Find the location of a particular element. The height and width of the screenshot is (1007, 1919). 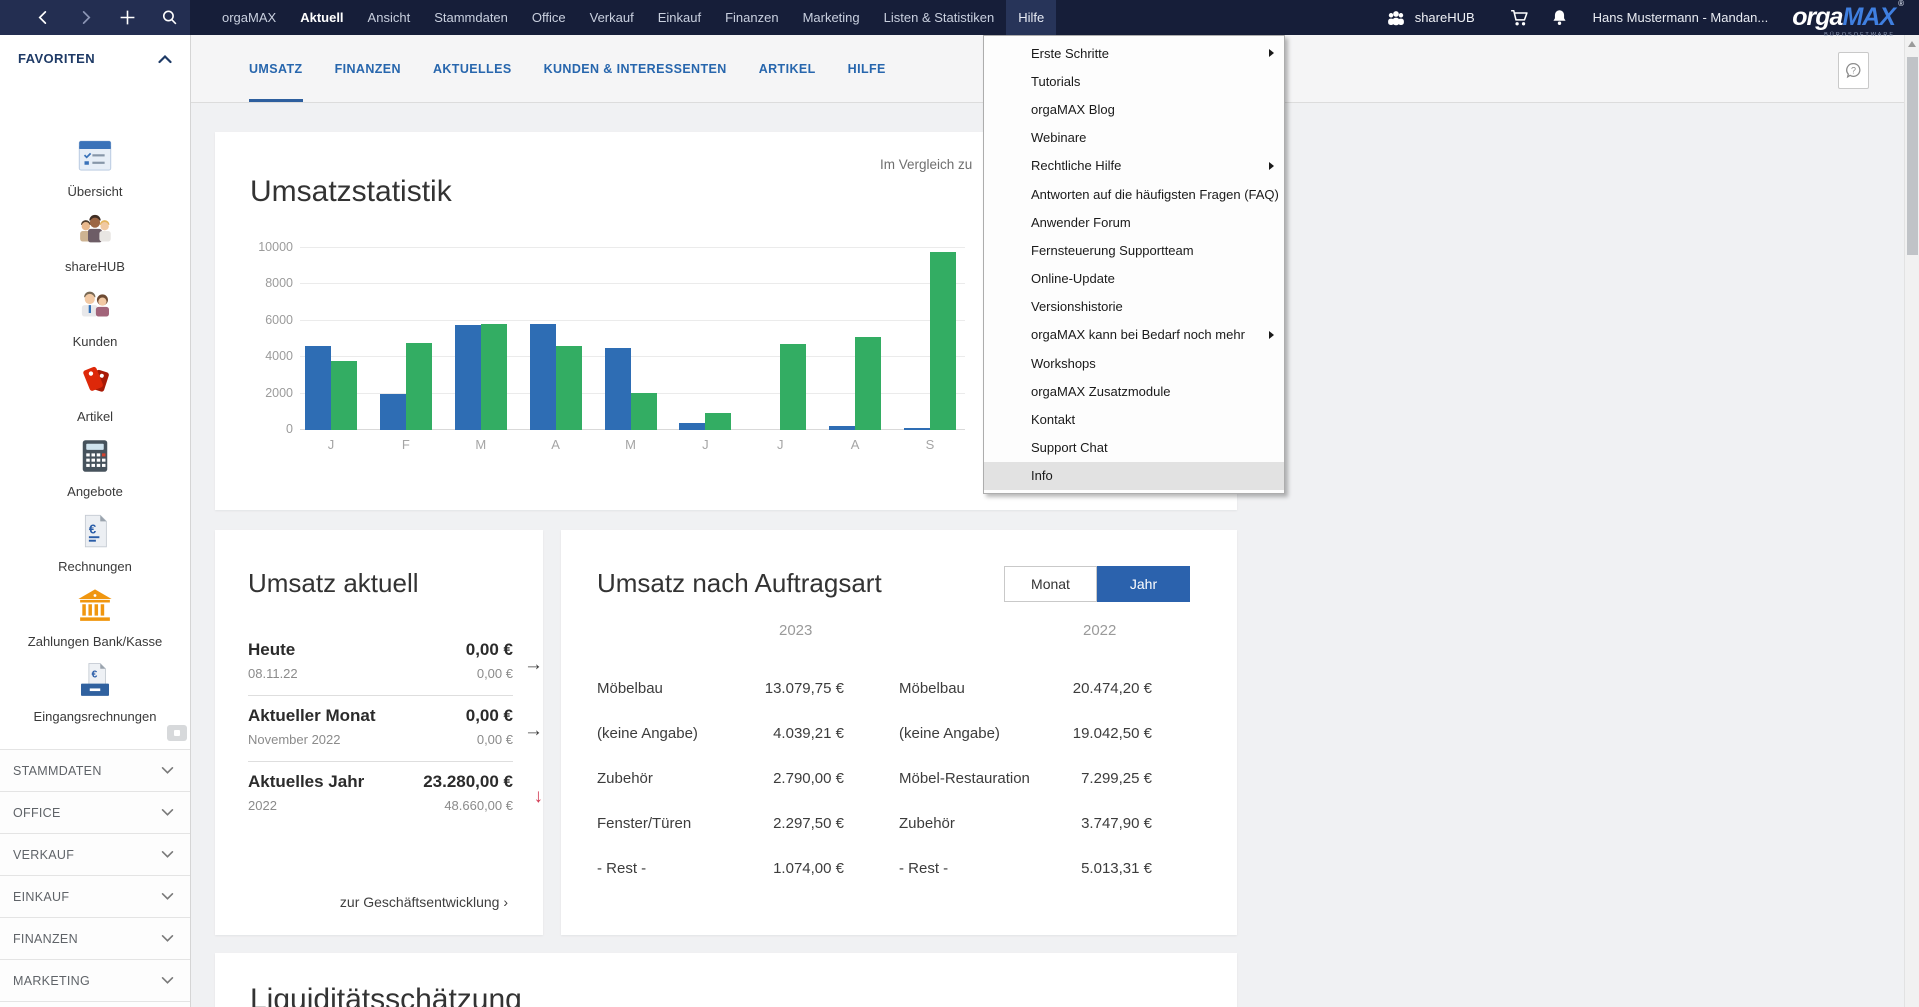

toggle-jahr: Jahr is located at coordinates (1143, 584).